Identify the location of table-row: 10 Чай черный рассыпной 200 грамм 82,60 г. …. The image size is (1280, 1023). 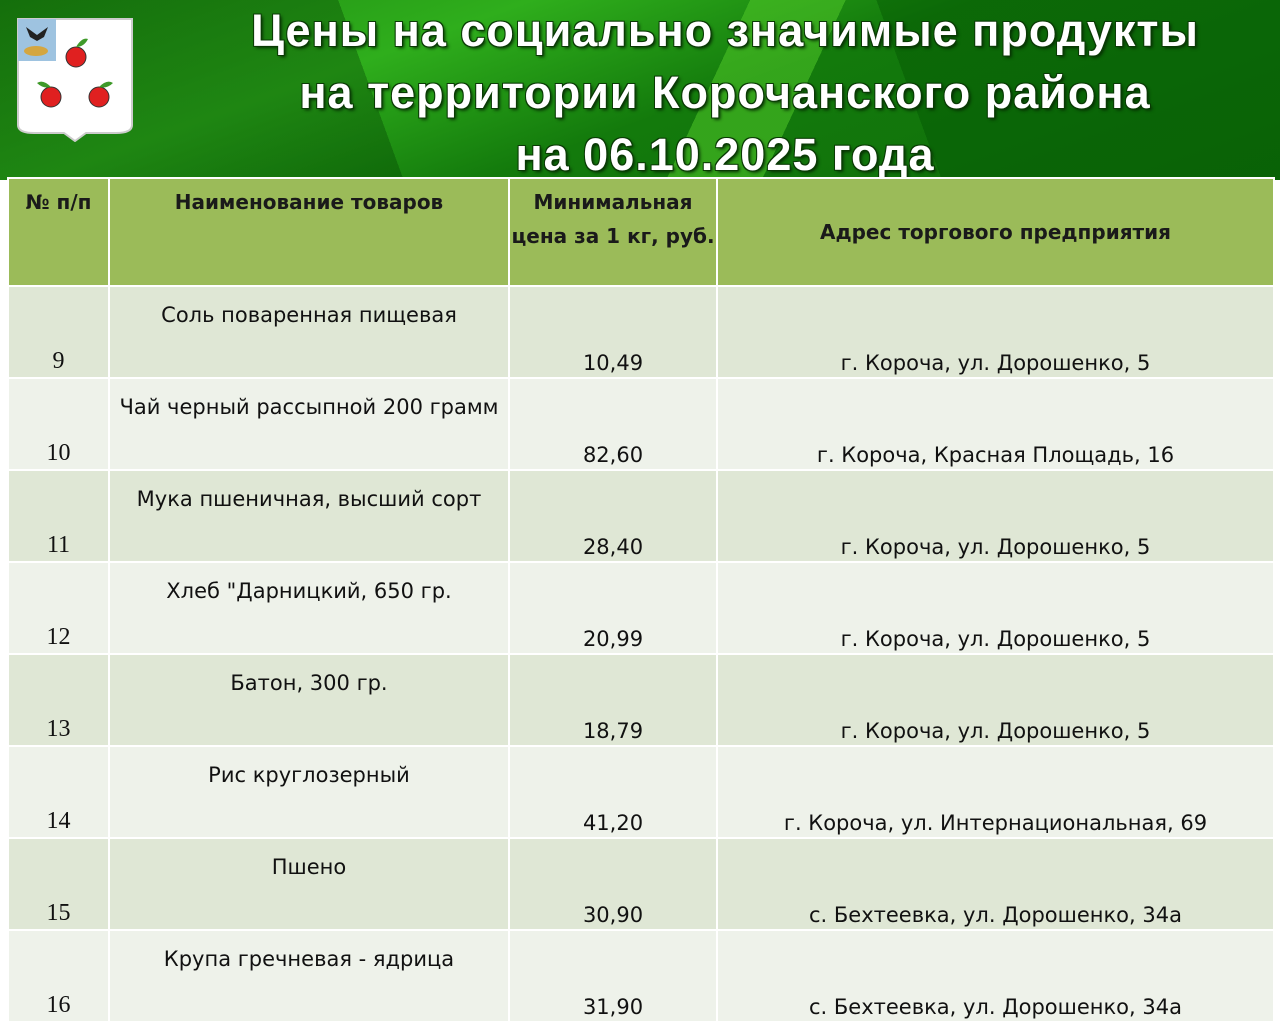
(641, 424).